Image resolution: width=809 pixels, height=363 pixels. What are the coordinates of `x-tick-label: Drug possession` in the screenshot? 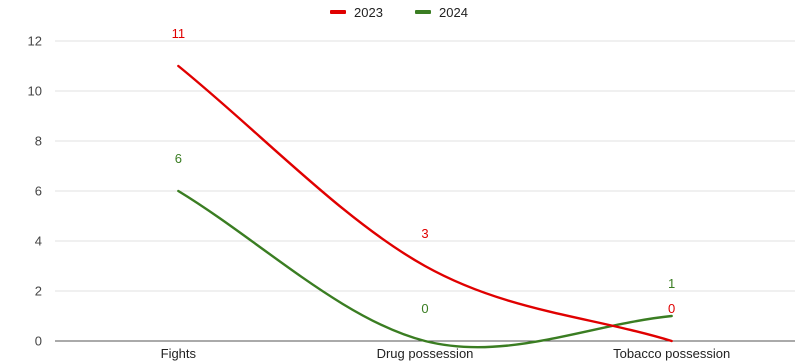 It's located at (425, 353).